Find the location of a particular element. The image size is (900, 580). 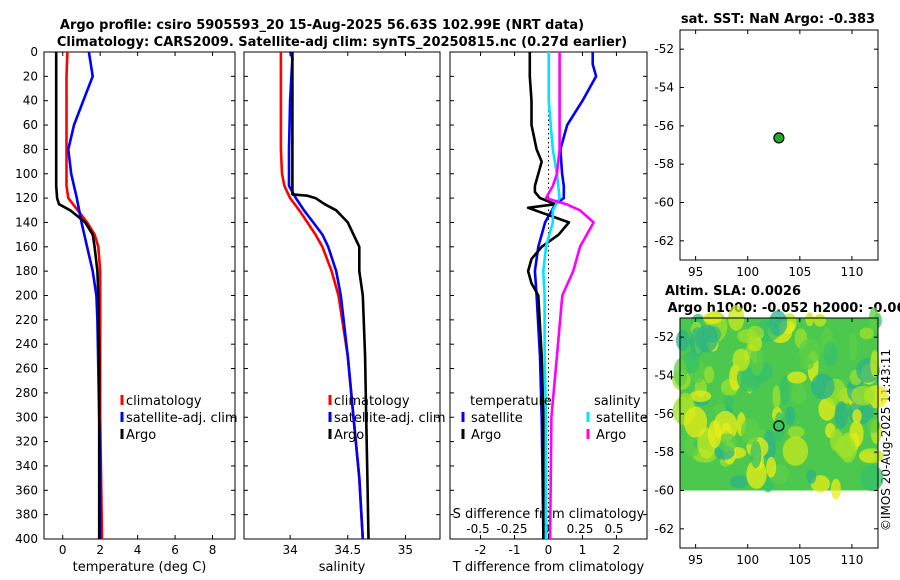

temperature-xlabel: temperature (deg C) is located at coordinates (140, 567).